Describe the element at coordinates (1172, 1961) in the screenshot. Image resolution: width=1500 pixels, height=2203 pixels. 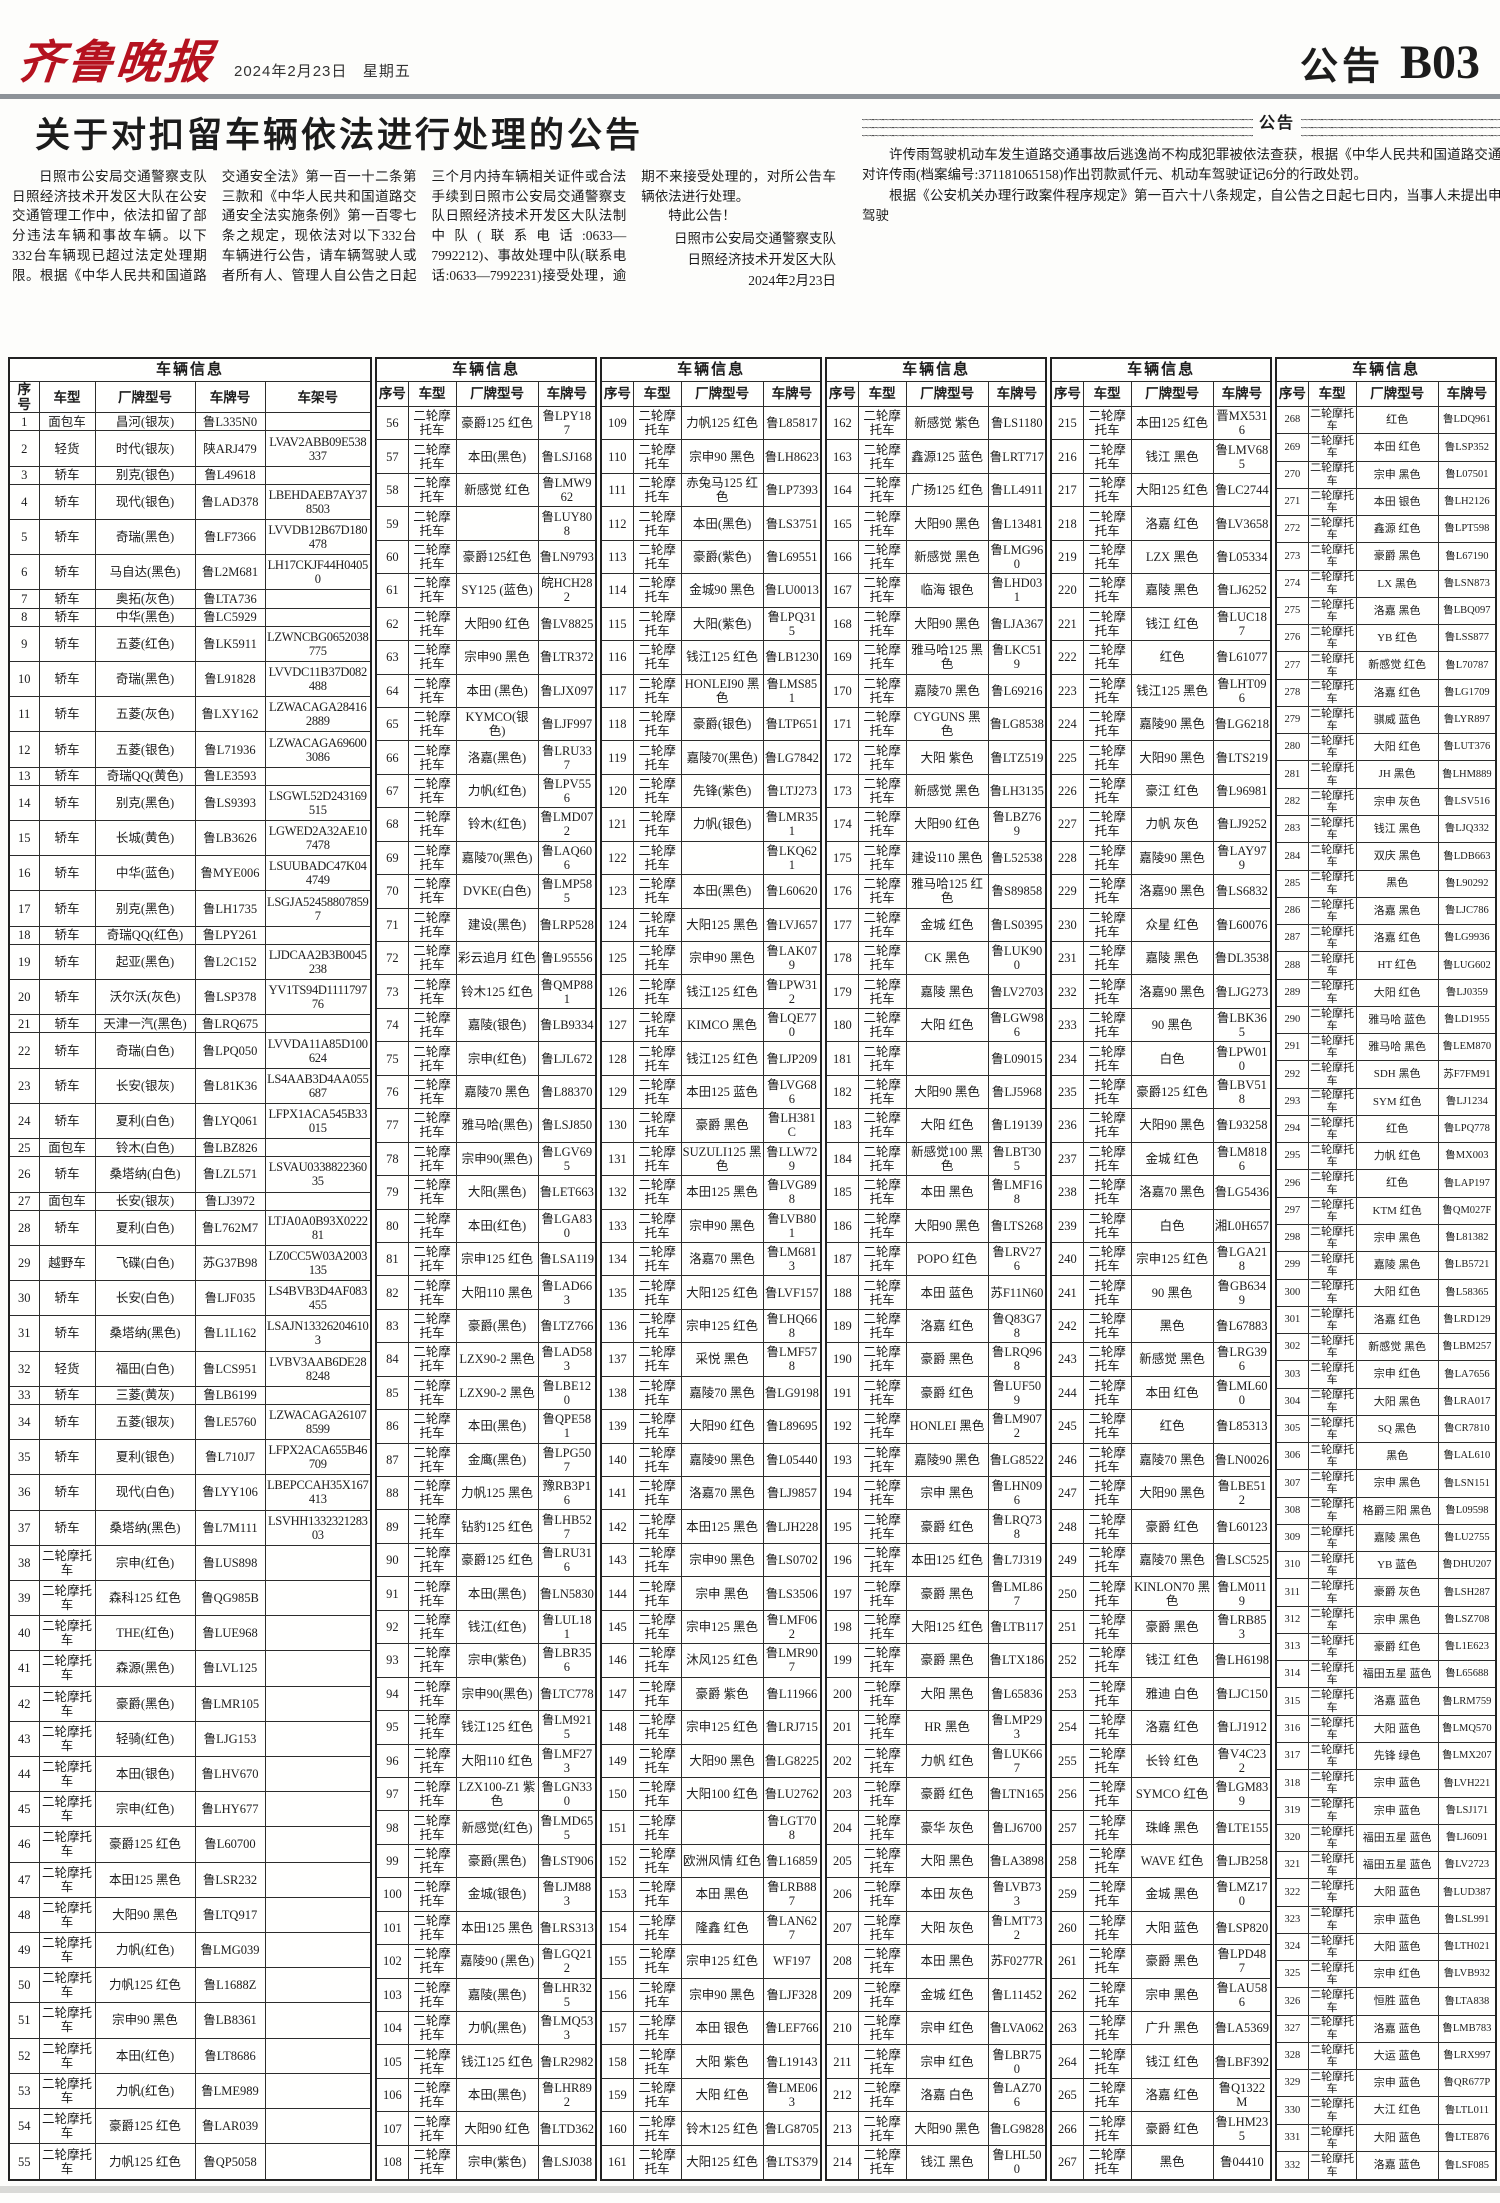
I see `cell-brand-model: 豪爵 黑色` at that location.